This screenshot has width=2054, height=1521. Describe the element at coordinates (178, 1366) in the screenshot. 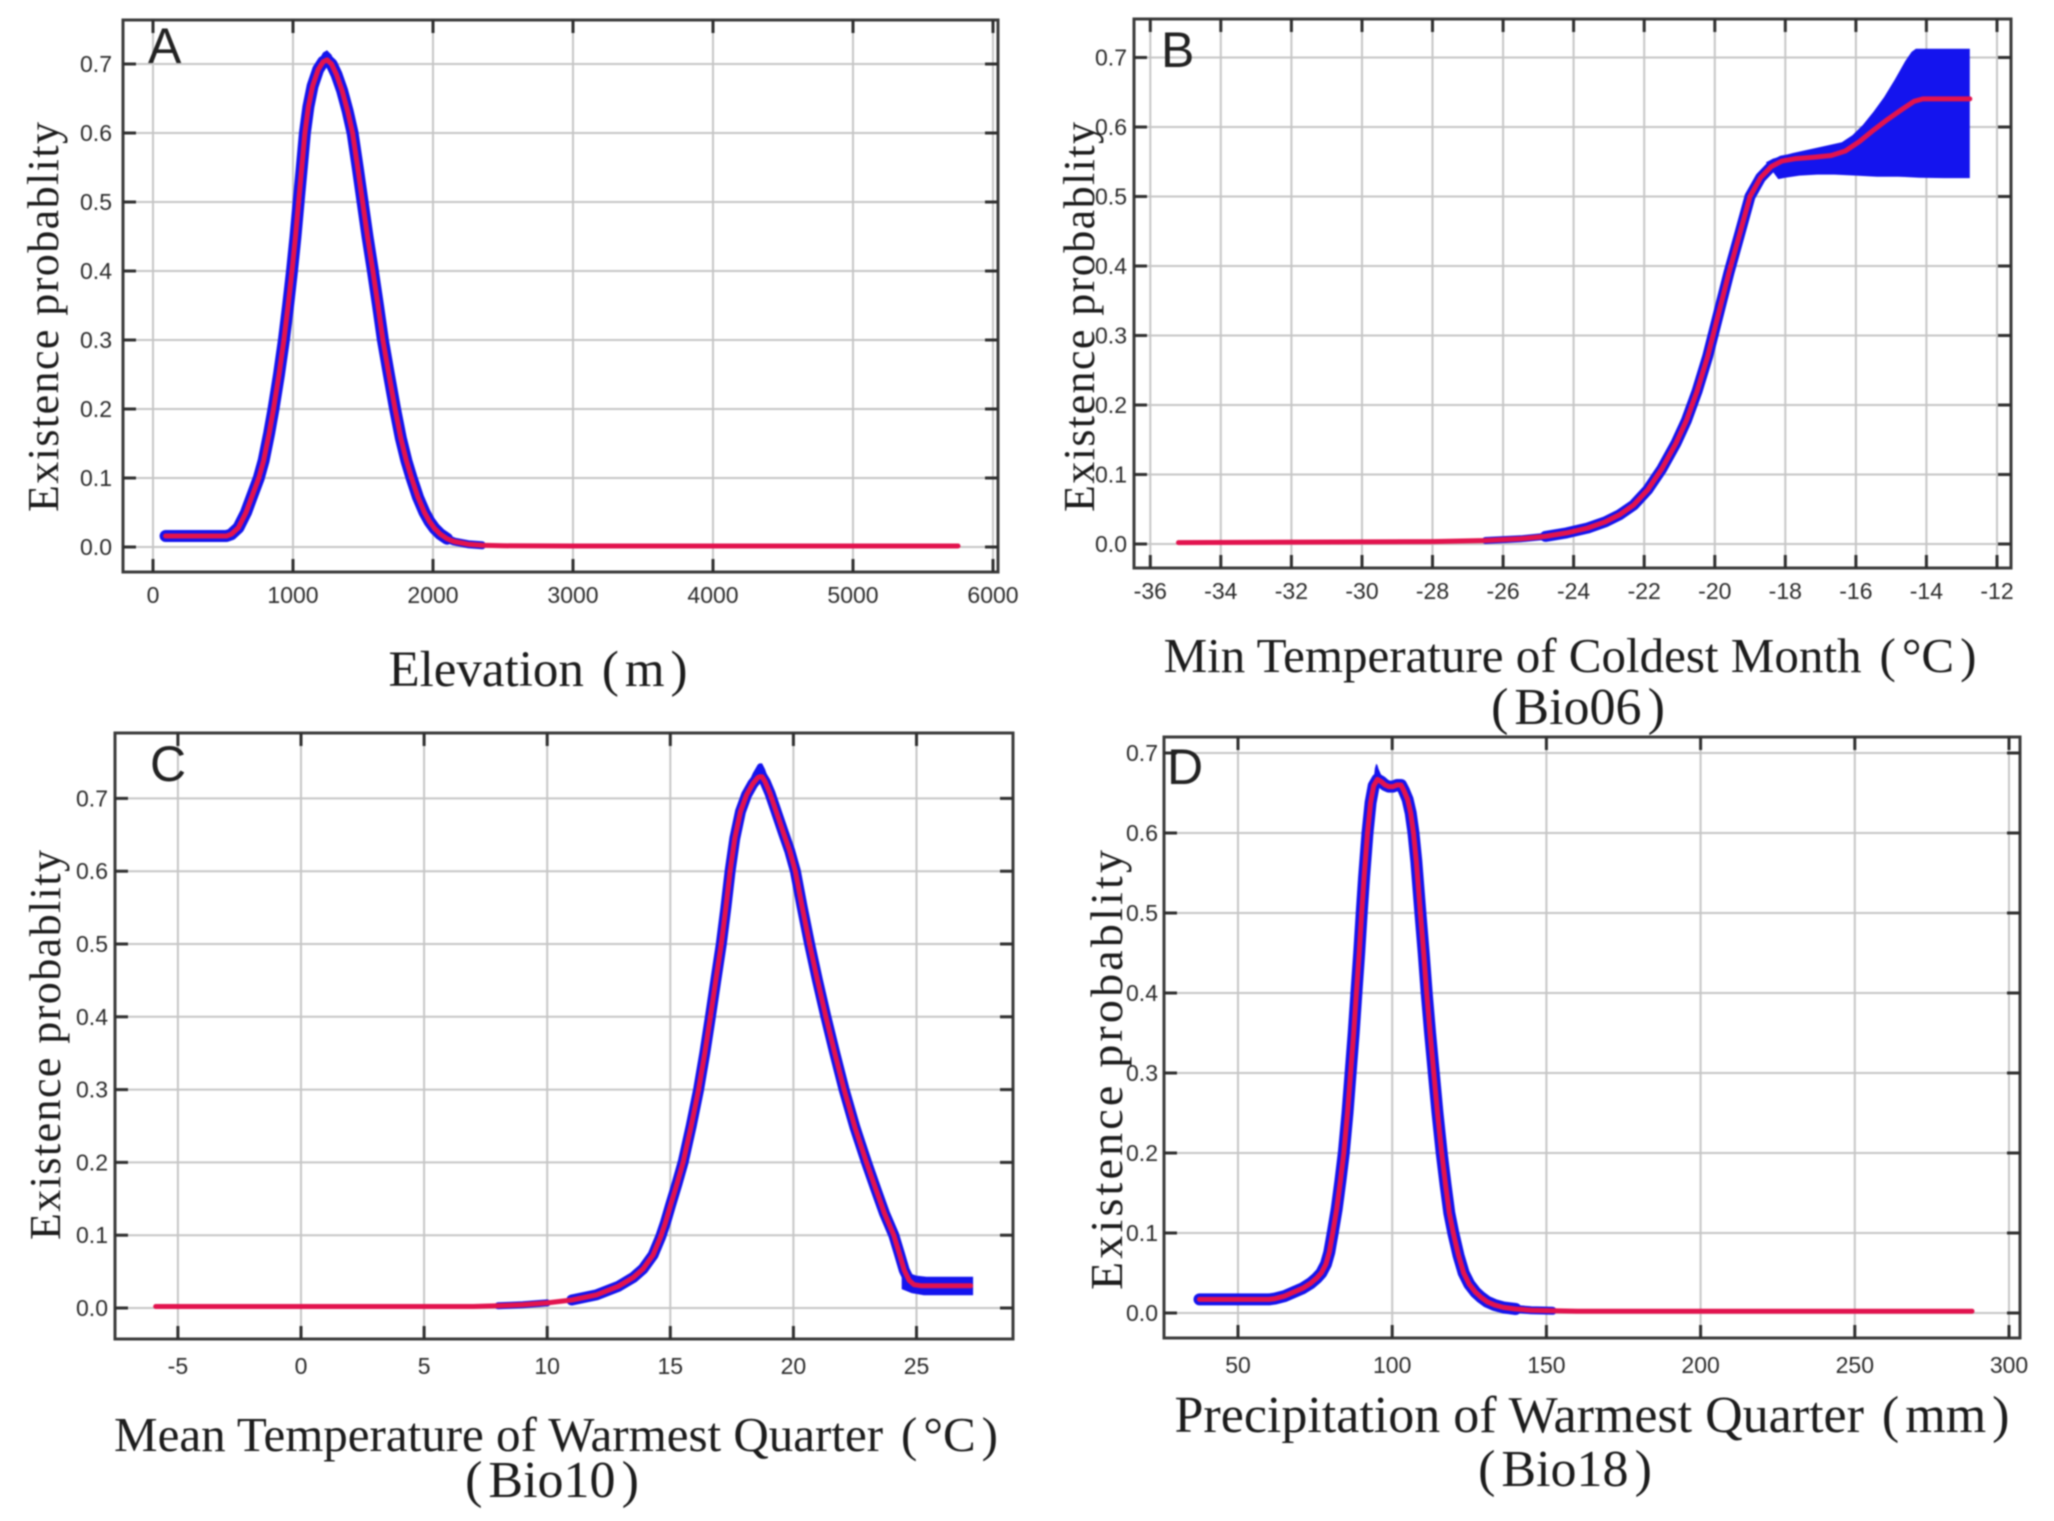

I see `svg-text: -5` at that location.